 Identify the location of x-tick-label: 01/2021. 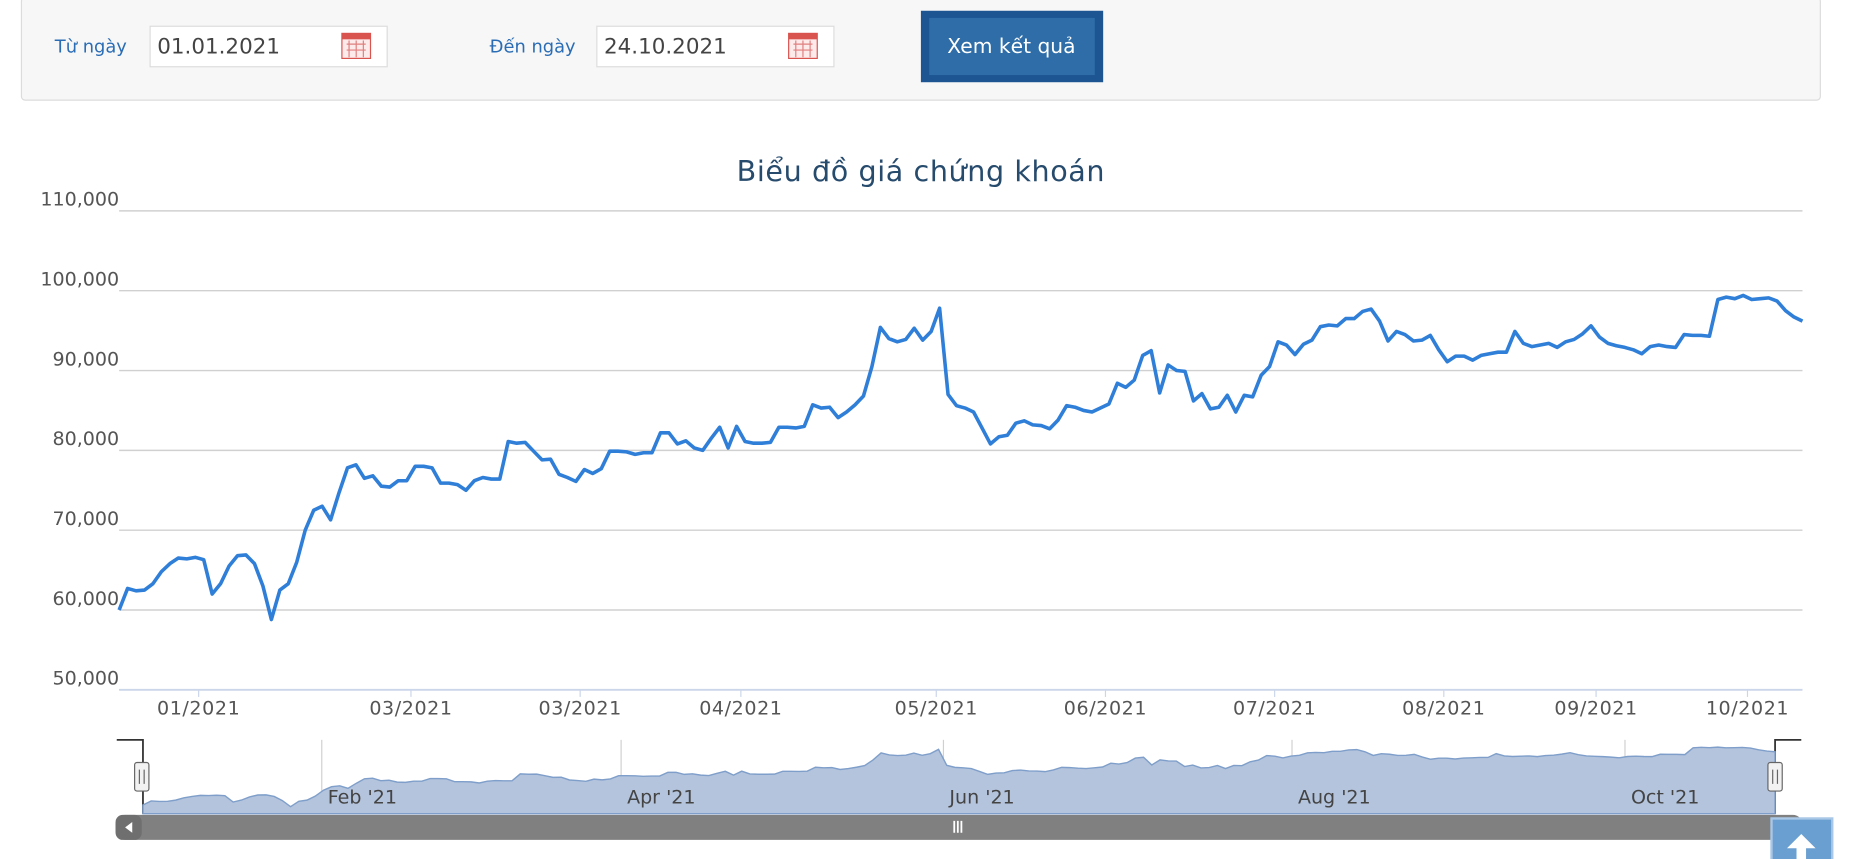
(198, 708).